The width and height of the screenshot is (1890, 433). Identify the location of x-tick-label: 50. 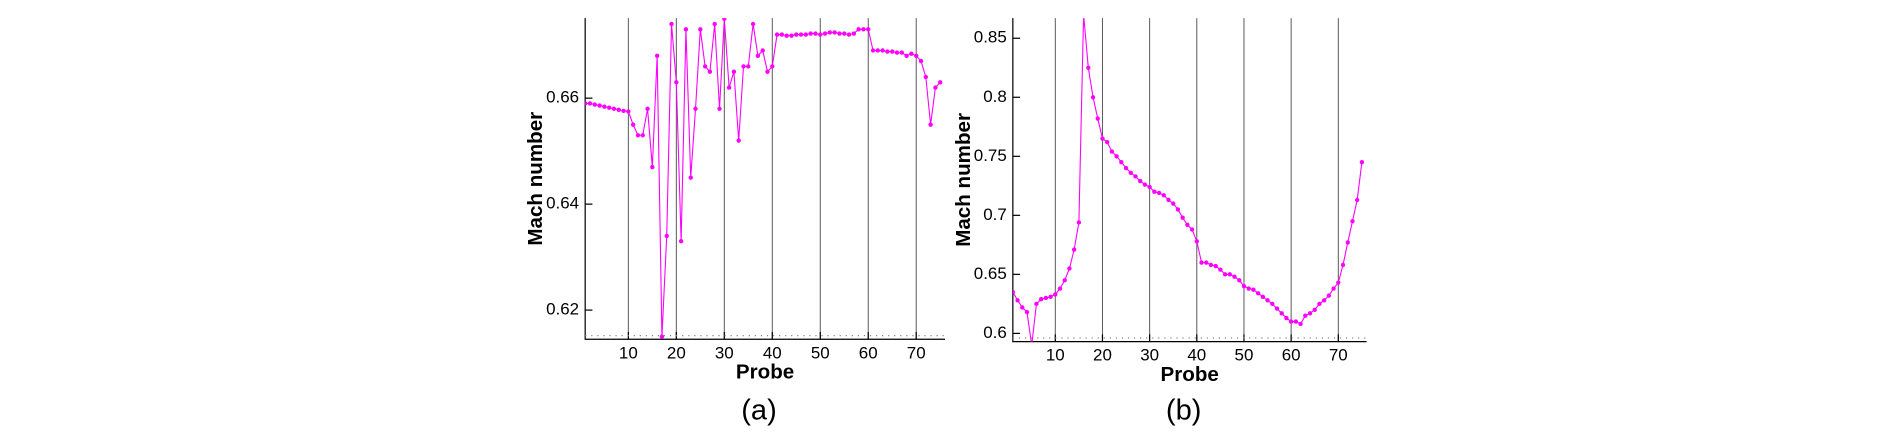
(820, 352).